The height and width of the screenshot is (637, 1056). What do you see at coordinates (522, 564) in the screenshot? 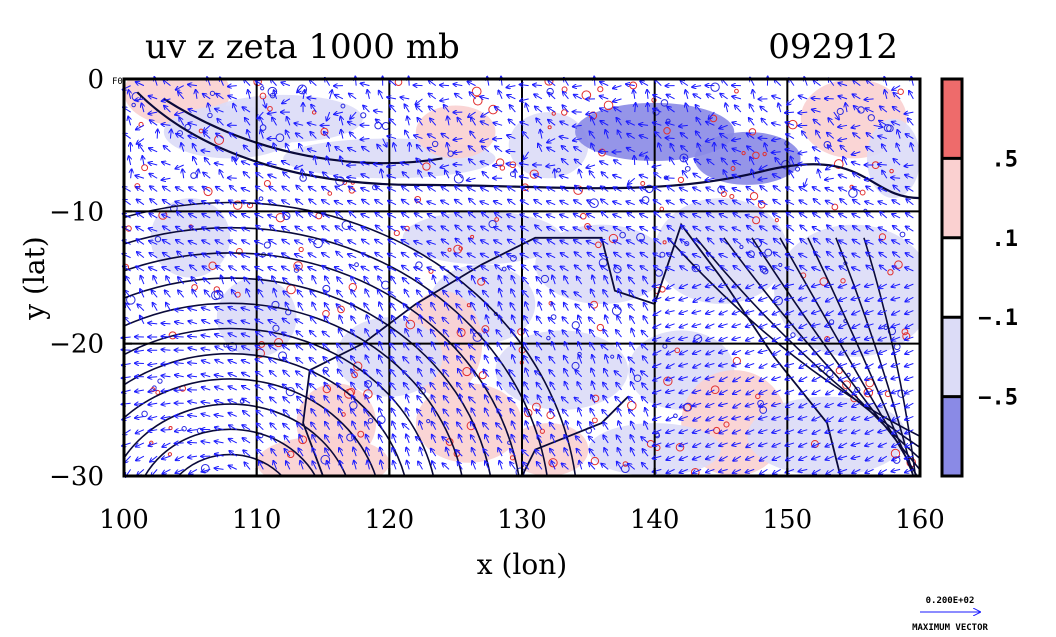
I see `x-axis-label: x (lon)` at bounding box center [522, 564].